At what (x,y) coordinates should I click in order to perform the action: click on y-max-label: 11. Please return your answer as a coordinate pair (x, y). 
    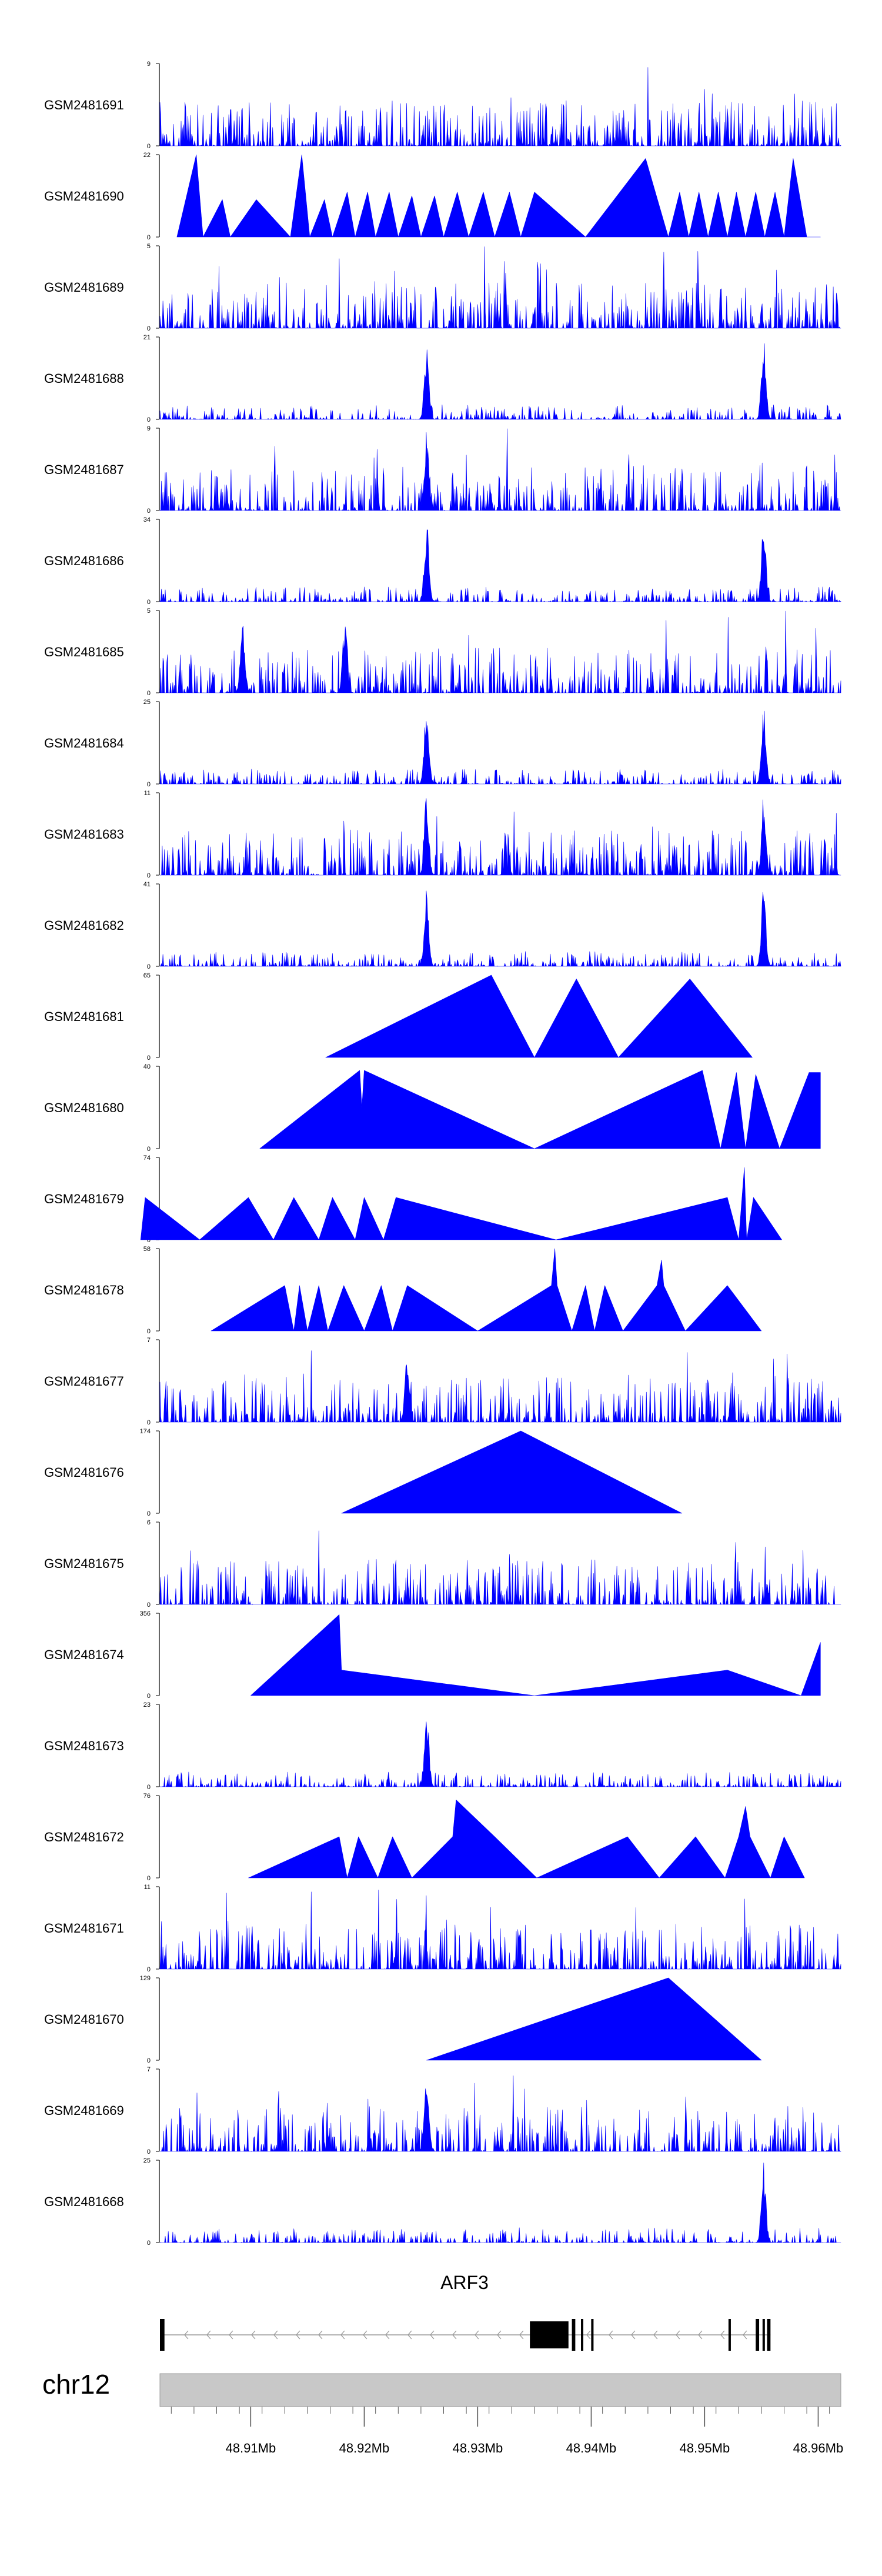
    Looking at the image, I should click on (147, 1887).